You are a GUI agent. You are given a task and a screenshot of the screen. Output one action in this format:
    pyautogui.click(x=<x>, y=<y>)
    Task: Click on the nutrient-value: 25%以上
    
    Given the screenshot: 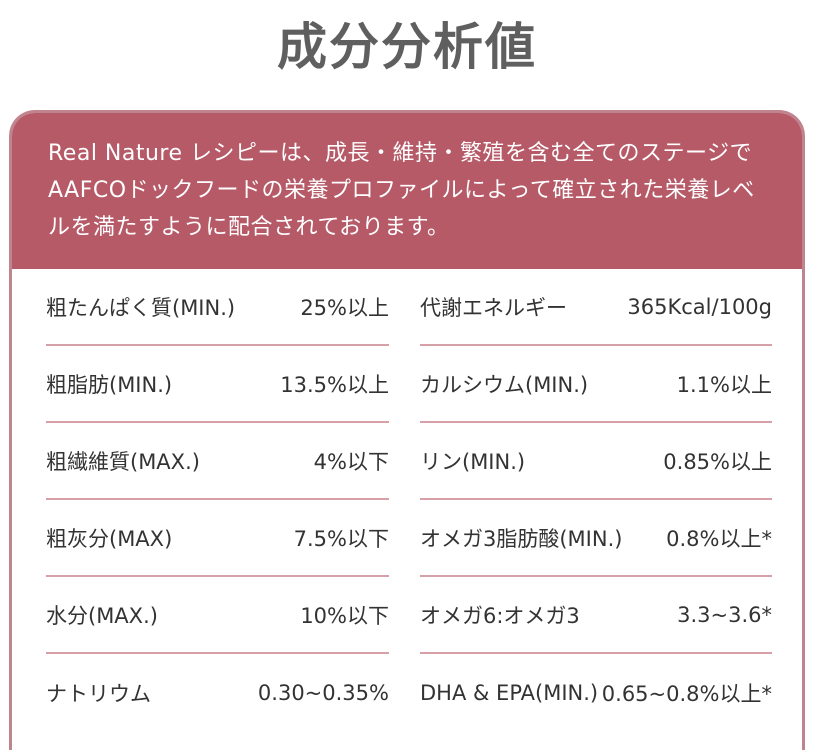 What is the action you would take?
    pyautogui.click(x=344, y=307)
    